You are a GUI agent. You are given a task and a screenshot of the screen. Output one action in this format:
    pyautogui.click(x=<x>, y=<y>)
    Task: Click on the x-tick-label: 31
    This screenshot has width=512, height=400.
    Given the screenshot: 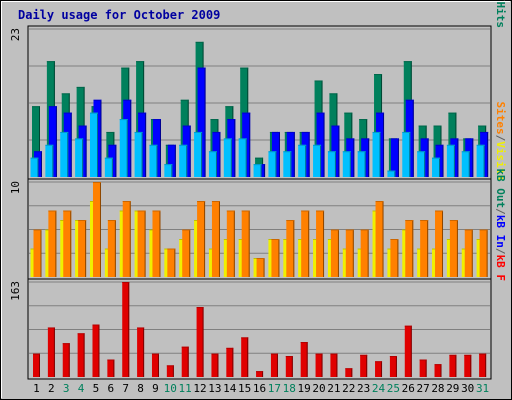 What is the action you would take?
    pyautogui.click(x=482, y=388)
    